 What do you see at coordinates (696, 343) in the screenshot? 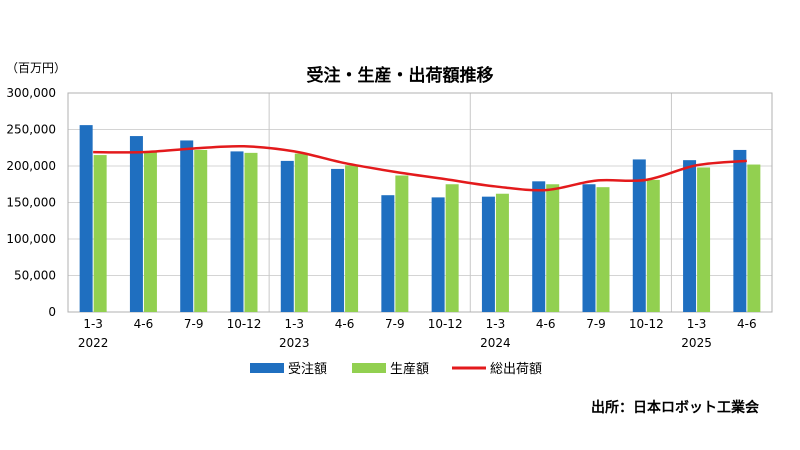
I see `year-label: 2025` at bounding box center [696, 343].